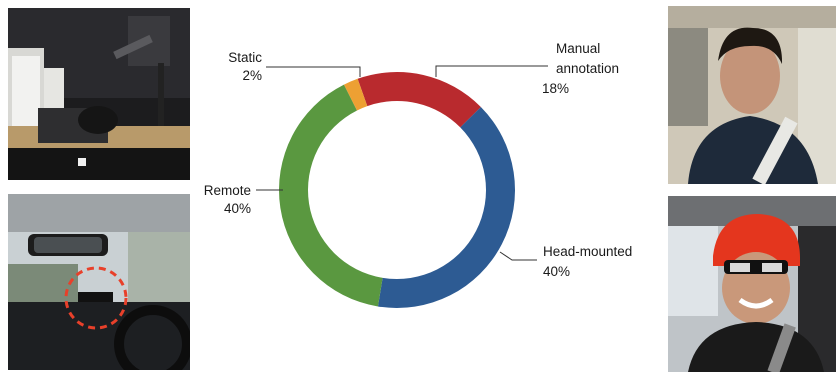 This screenshot has width=839, height=374. I want to click on male-driver-photo, so click(752, 95).